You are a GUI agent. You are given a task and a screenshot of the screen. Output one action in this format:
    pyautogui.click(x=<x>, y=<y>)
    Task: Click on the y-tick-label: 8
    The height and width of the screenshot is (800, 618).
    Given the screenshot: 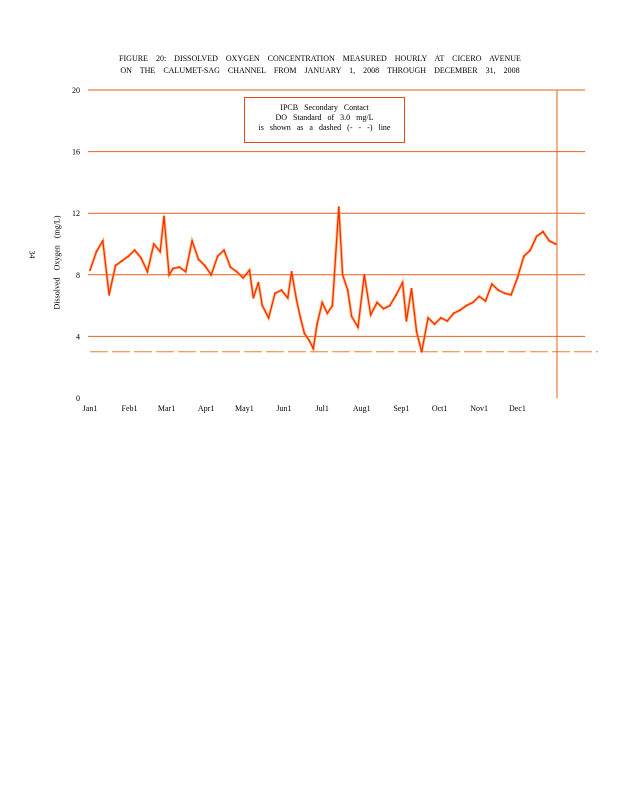 What is the action you would take?
    pyautogui.click(x=78, y=275)
    